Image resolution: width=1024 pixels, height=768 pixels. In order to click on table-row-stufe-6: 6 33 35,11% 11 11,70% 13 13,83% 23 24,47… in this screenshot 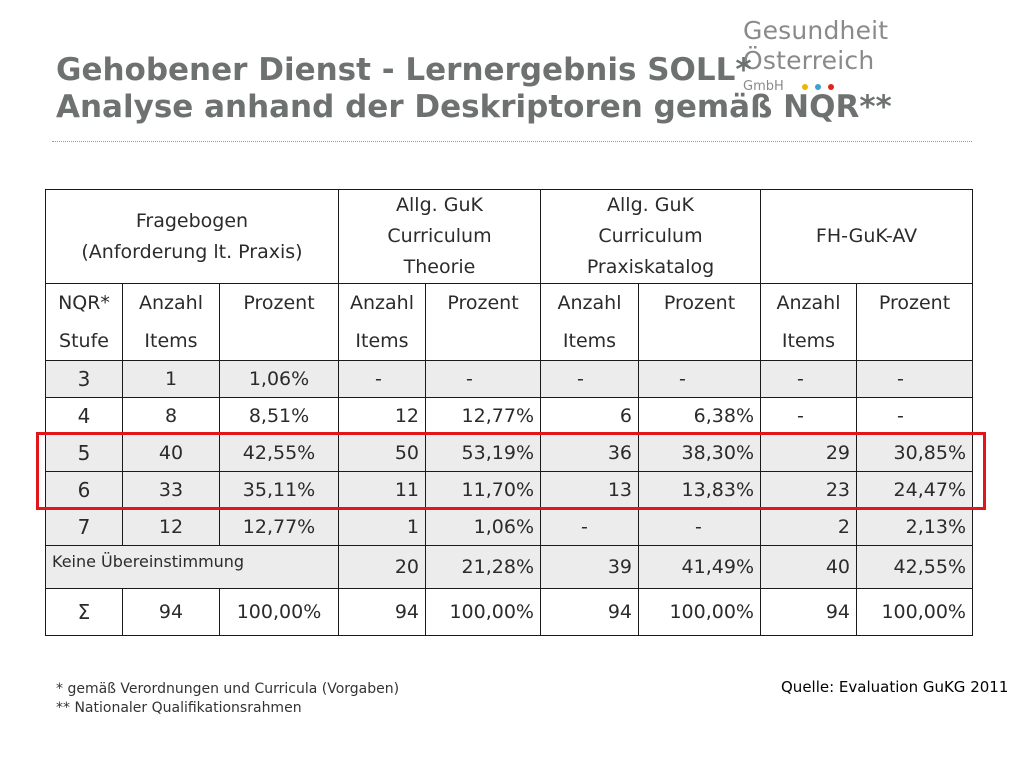, I will do `click(509, 490)`.